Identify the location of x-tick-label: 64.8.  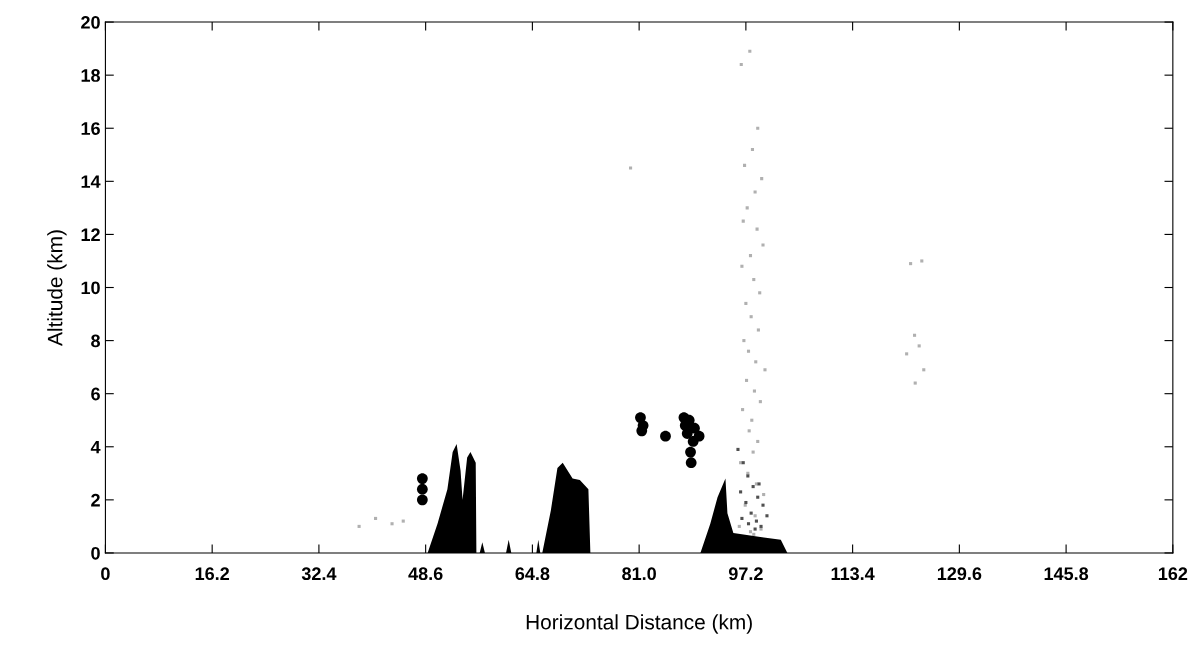
(532, 574).